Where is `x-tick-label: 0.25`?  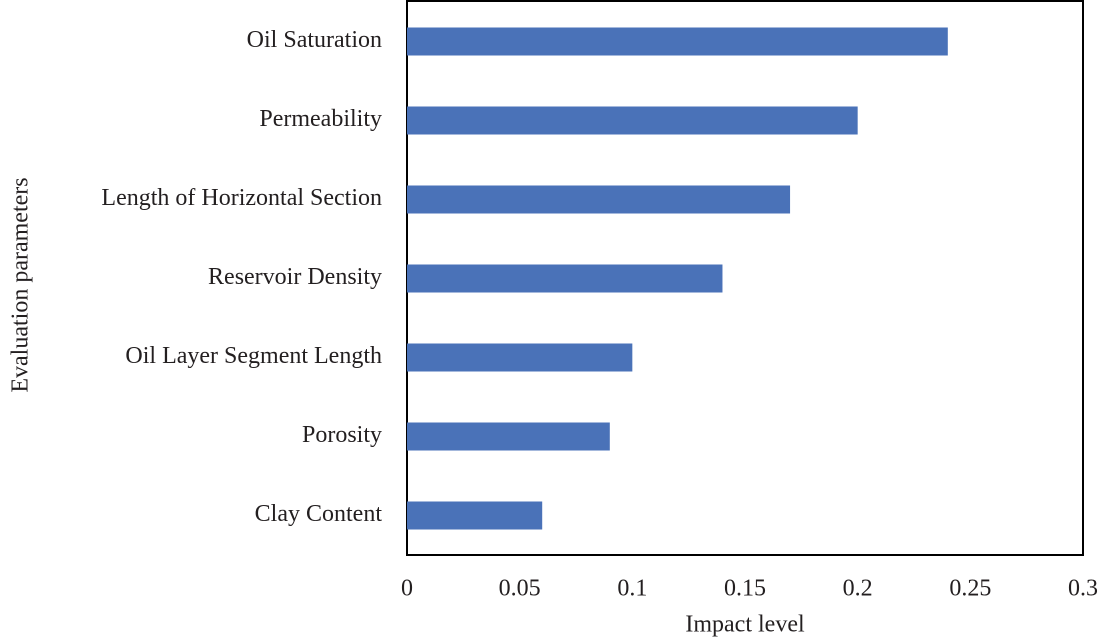
x-tick-label: 0.25 is located at coordinates (970, 589).